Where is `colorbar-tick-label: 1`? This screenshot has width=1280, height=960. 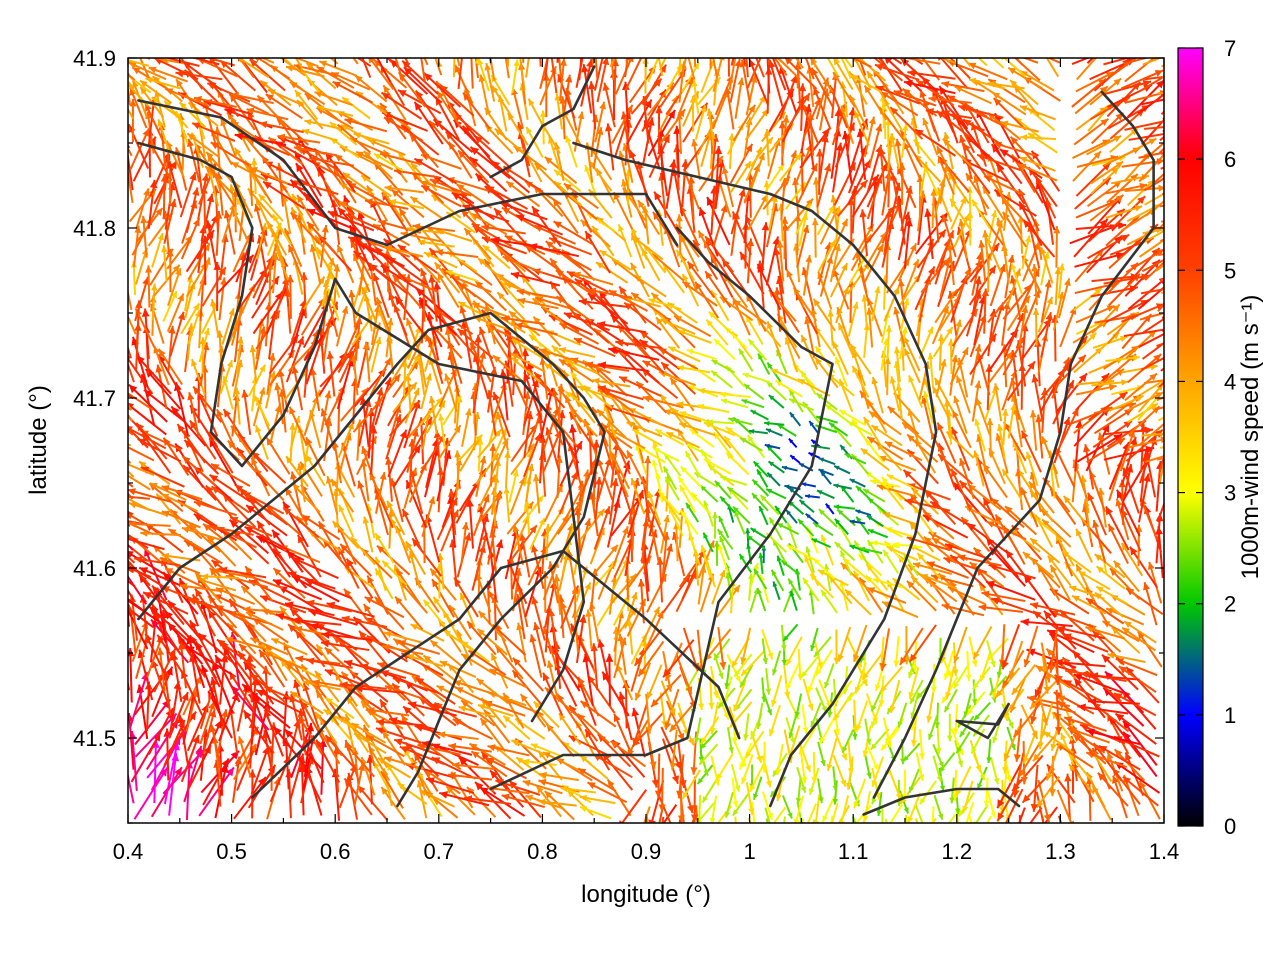 colorbar-tick-label: 1 is located at coordinates (1230, 715).